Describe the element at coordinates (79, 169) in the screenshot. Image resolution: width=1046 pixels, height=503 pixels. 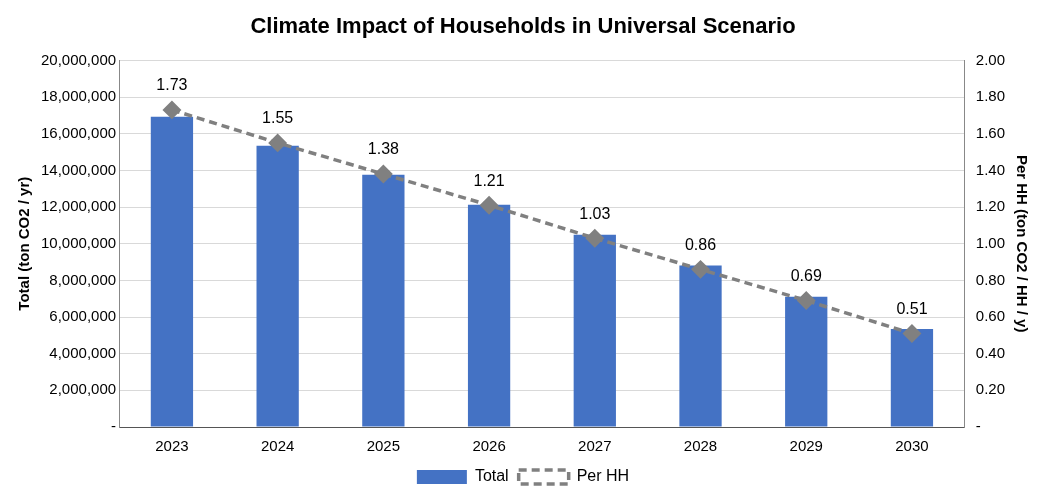
I see `y-tick-label: 14,000,000` at that location.